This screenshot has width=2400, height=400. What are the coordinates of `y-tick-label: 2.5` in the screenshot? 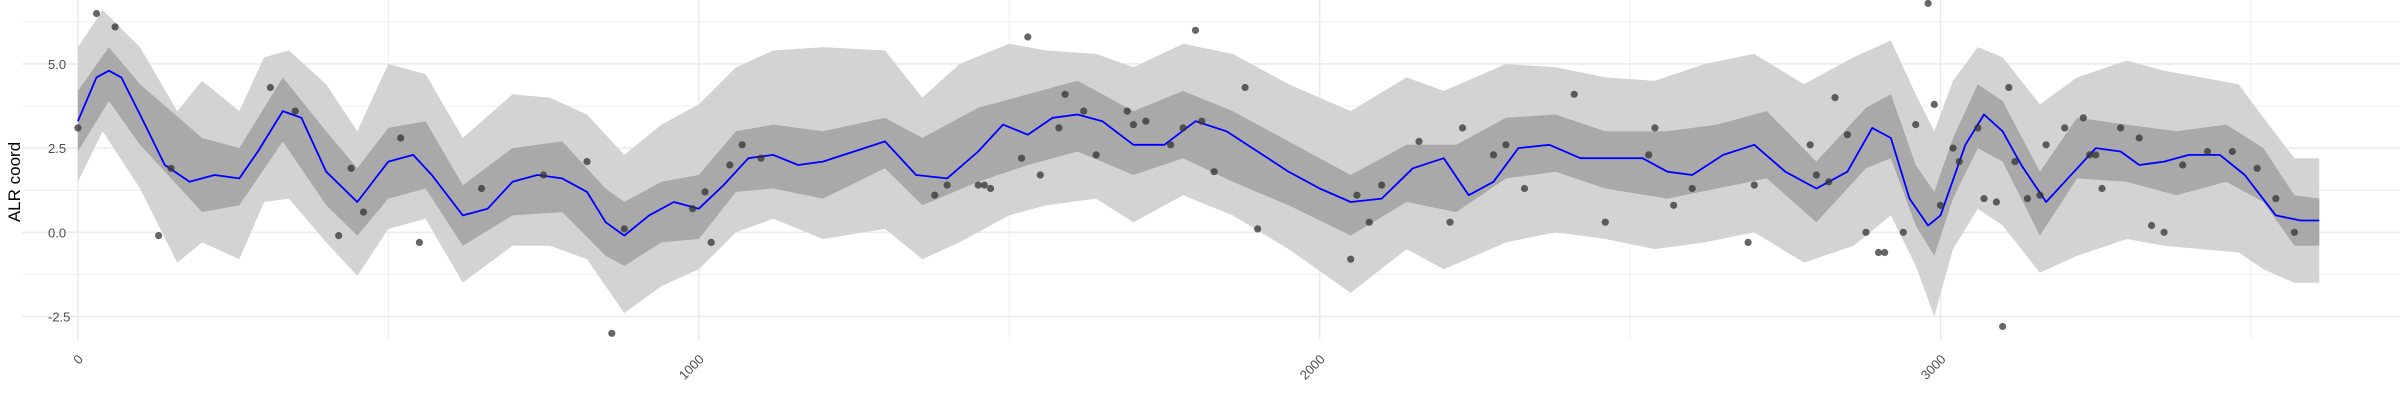 It's located at (57, 148).